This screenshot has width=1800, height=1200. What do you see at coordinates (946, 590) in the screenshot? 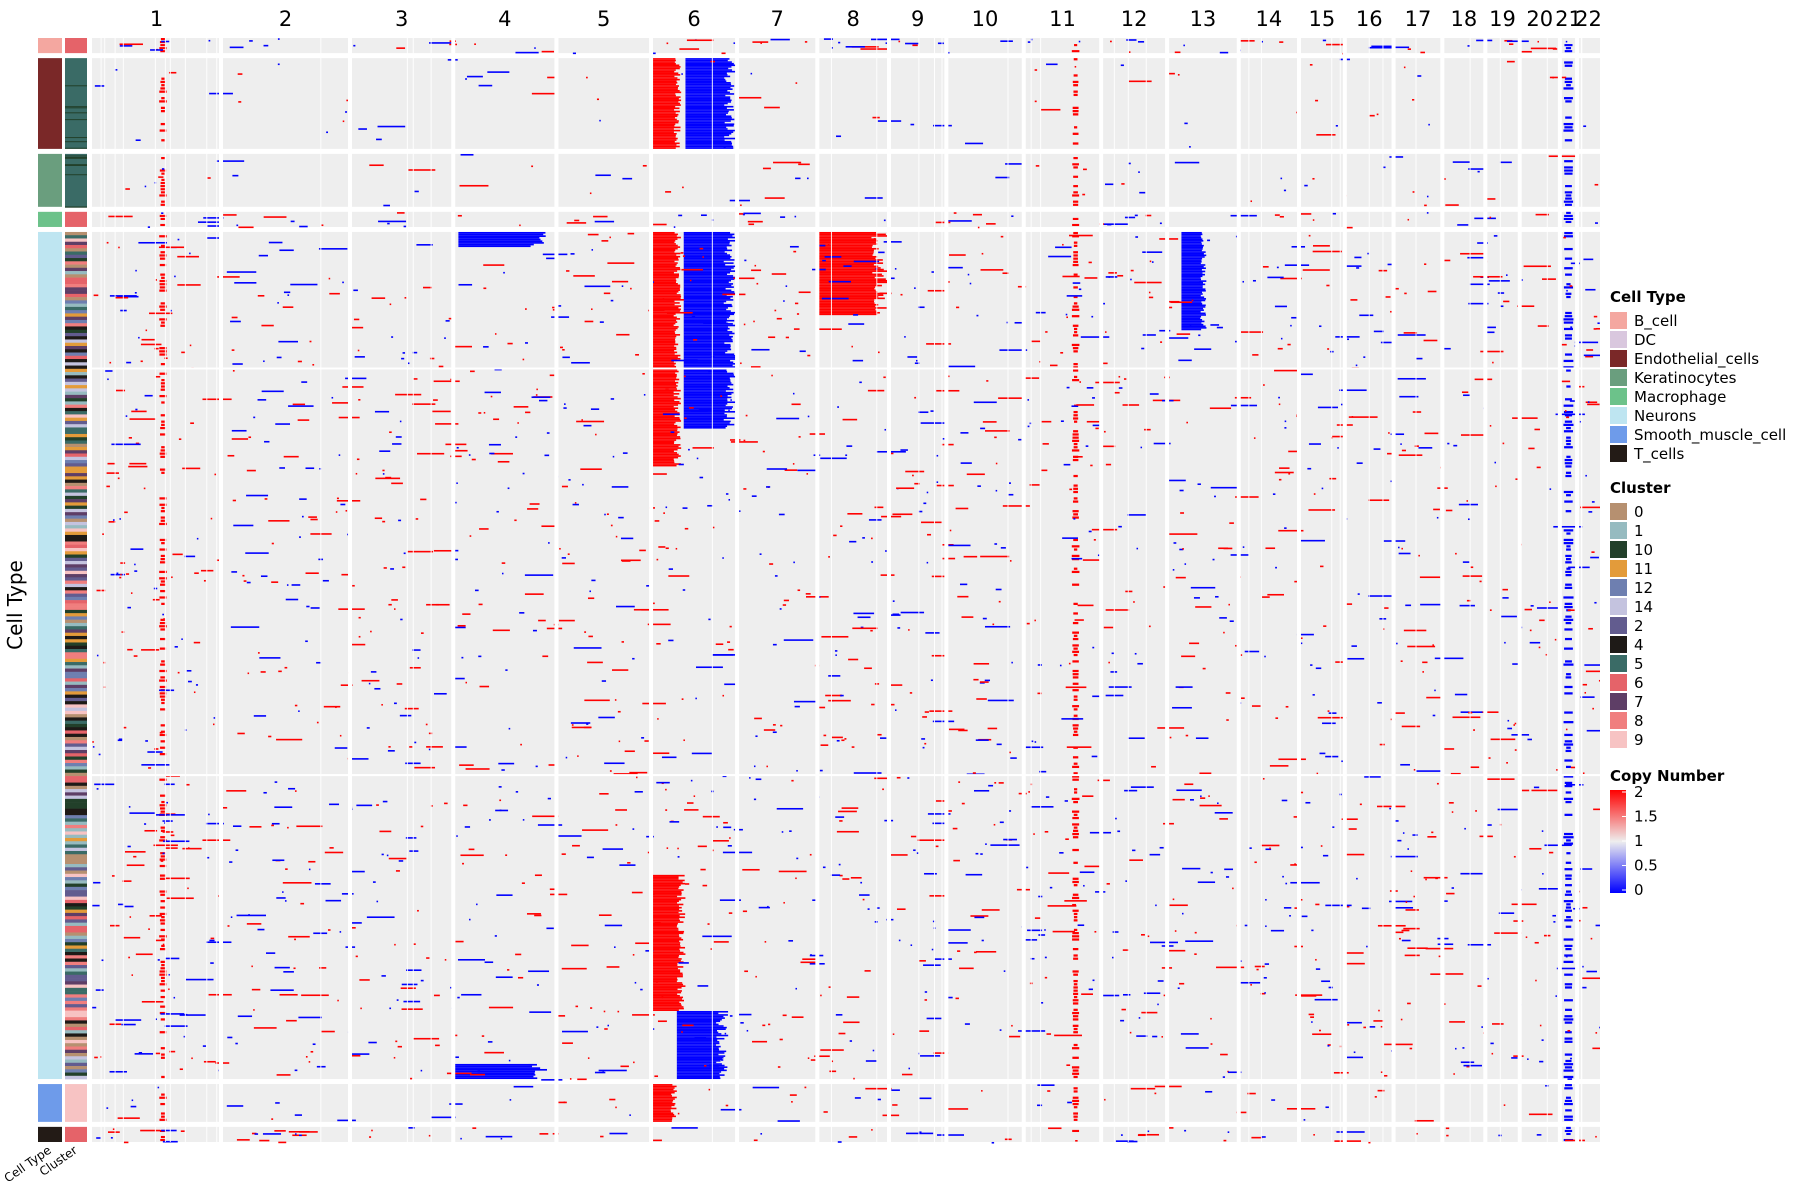
I see `chromosome-separator` at bounding box center [946, 590].